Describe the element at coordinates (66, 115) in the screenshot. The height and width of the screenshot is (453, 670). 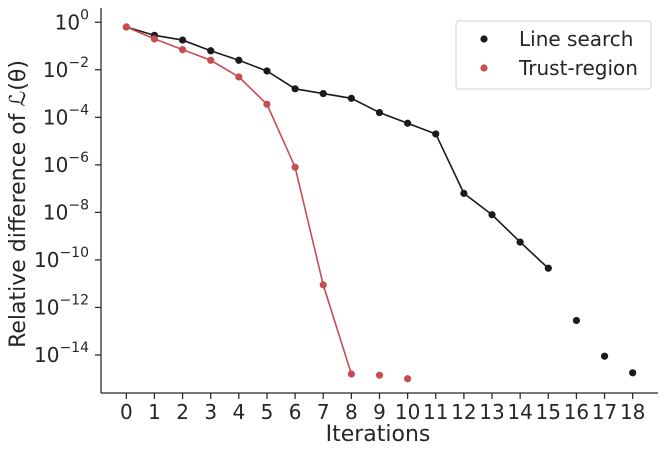
I see `y-tick-label: 10⁻⁴` at that location.